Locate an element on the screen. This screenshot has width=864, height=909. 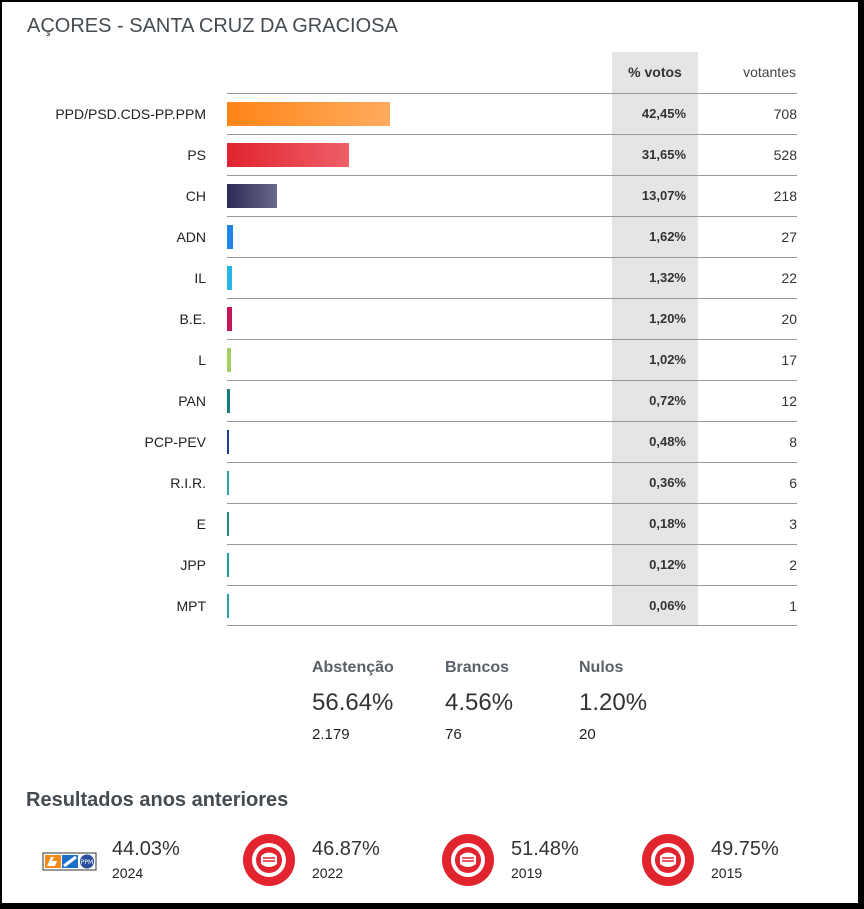
table-row: PAN 0,72% 12 is located at coordinates (430, 400).